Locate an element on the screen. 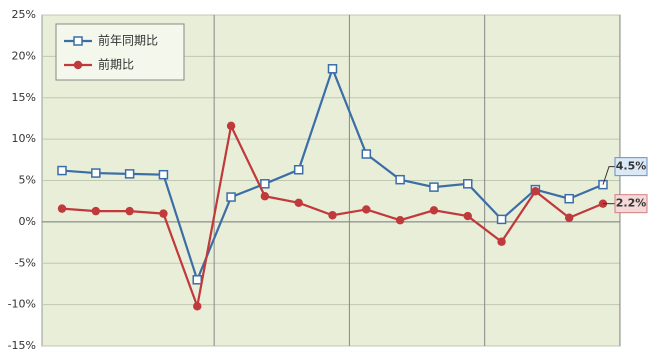  y-tick-label: 10% is located at coordinates (24, 138).